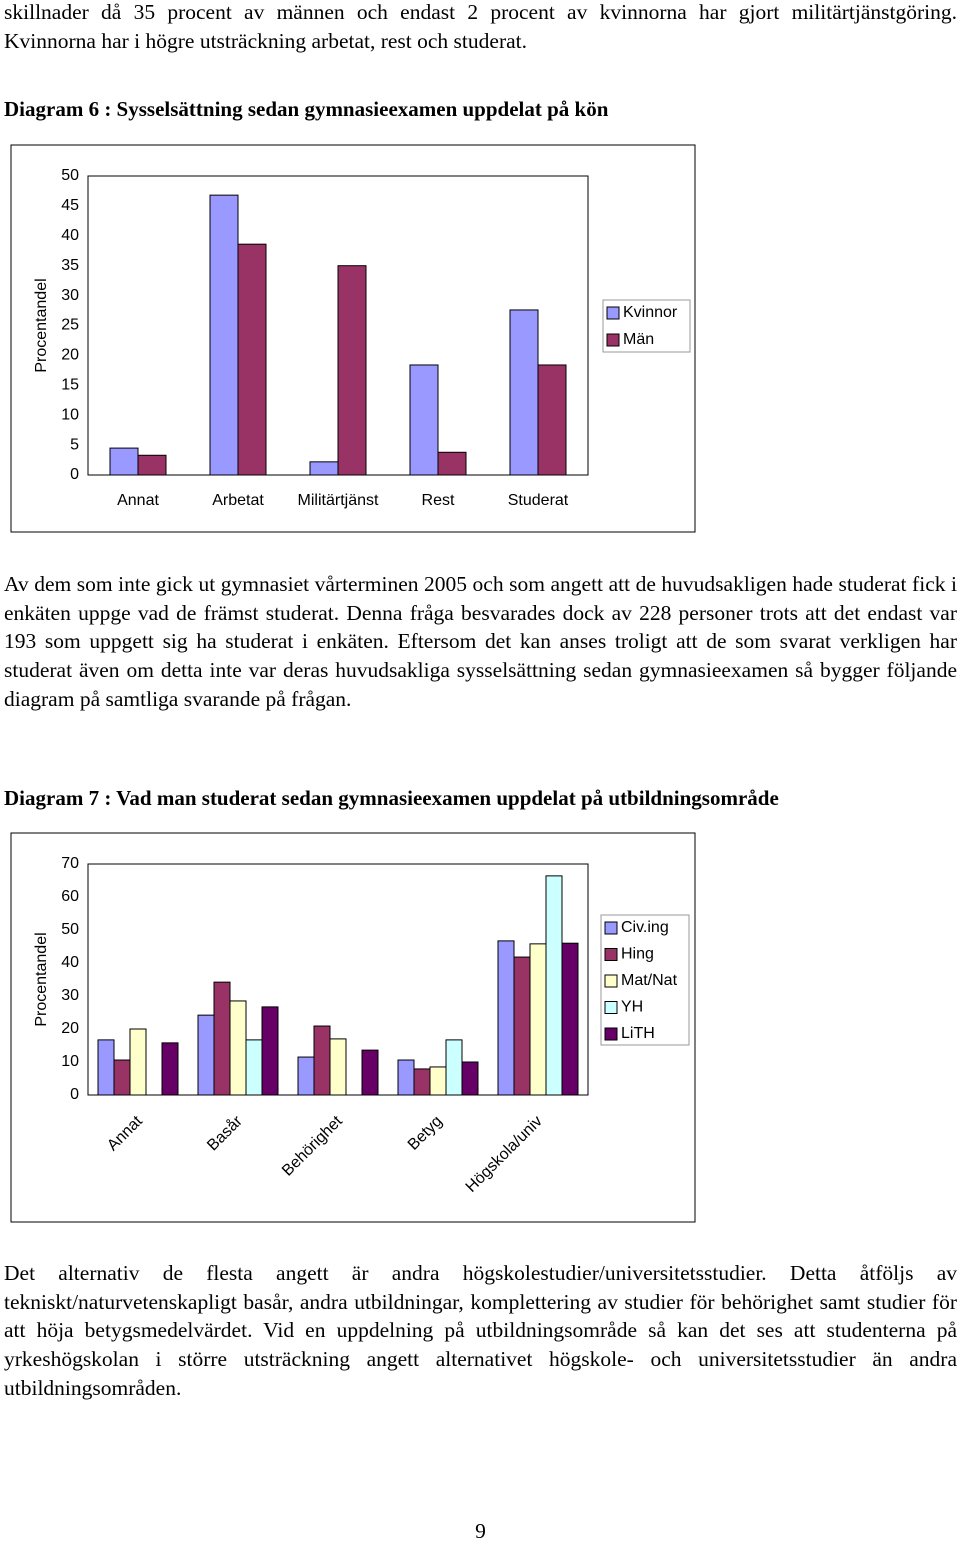 Image resolution: width=960 pixels, height=1546 pixels. I want to click on x-tick-label: Rest, so click(438, 500).